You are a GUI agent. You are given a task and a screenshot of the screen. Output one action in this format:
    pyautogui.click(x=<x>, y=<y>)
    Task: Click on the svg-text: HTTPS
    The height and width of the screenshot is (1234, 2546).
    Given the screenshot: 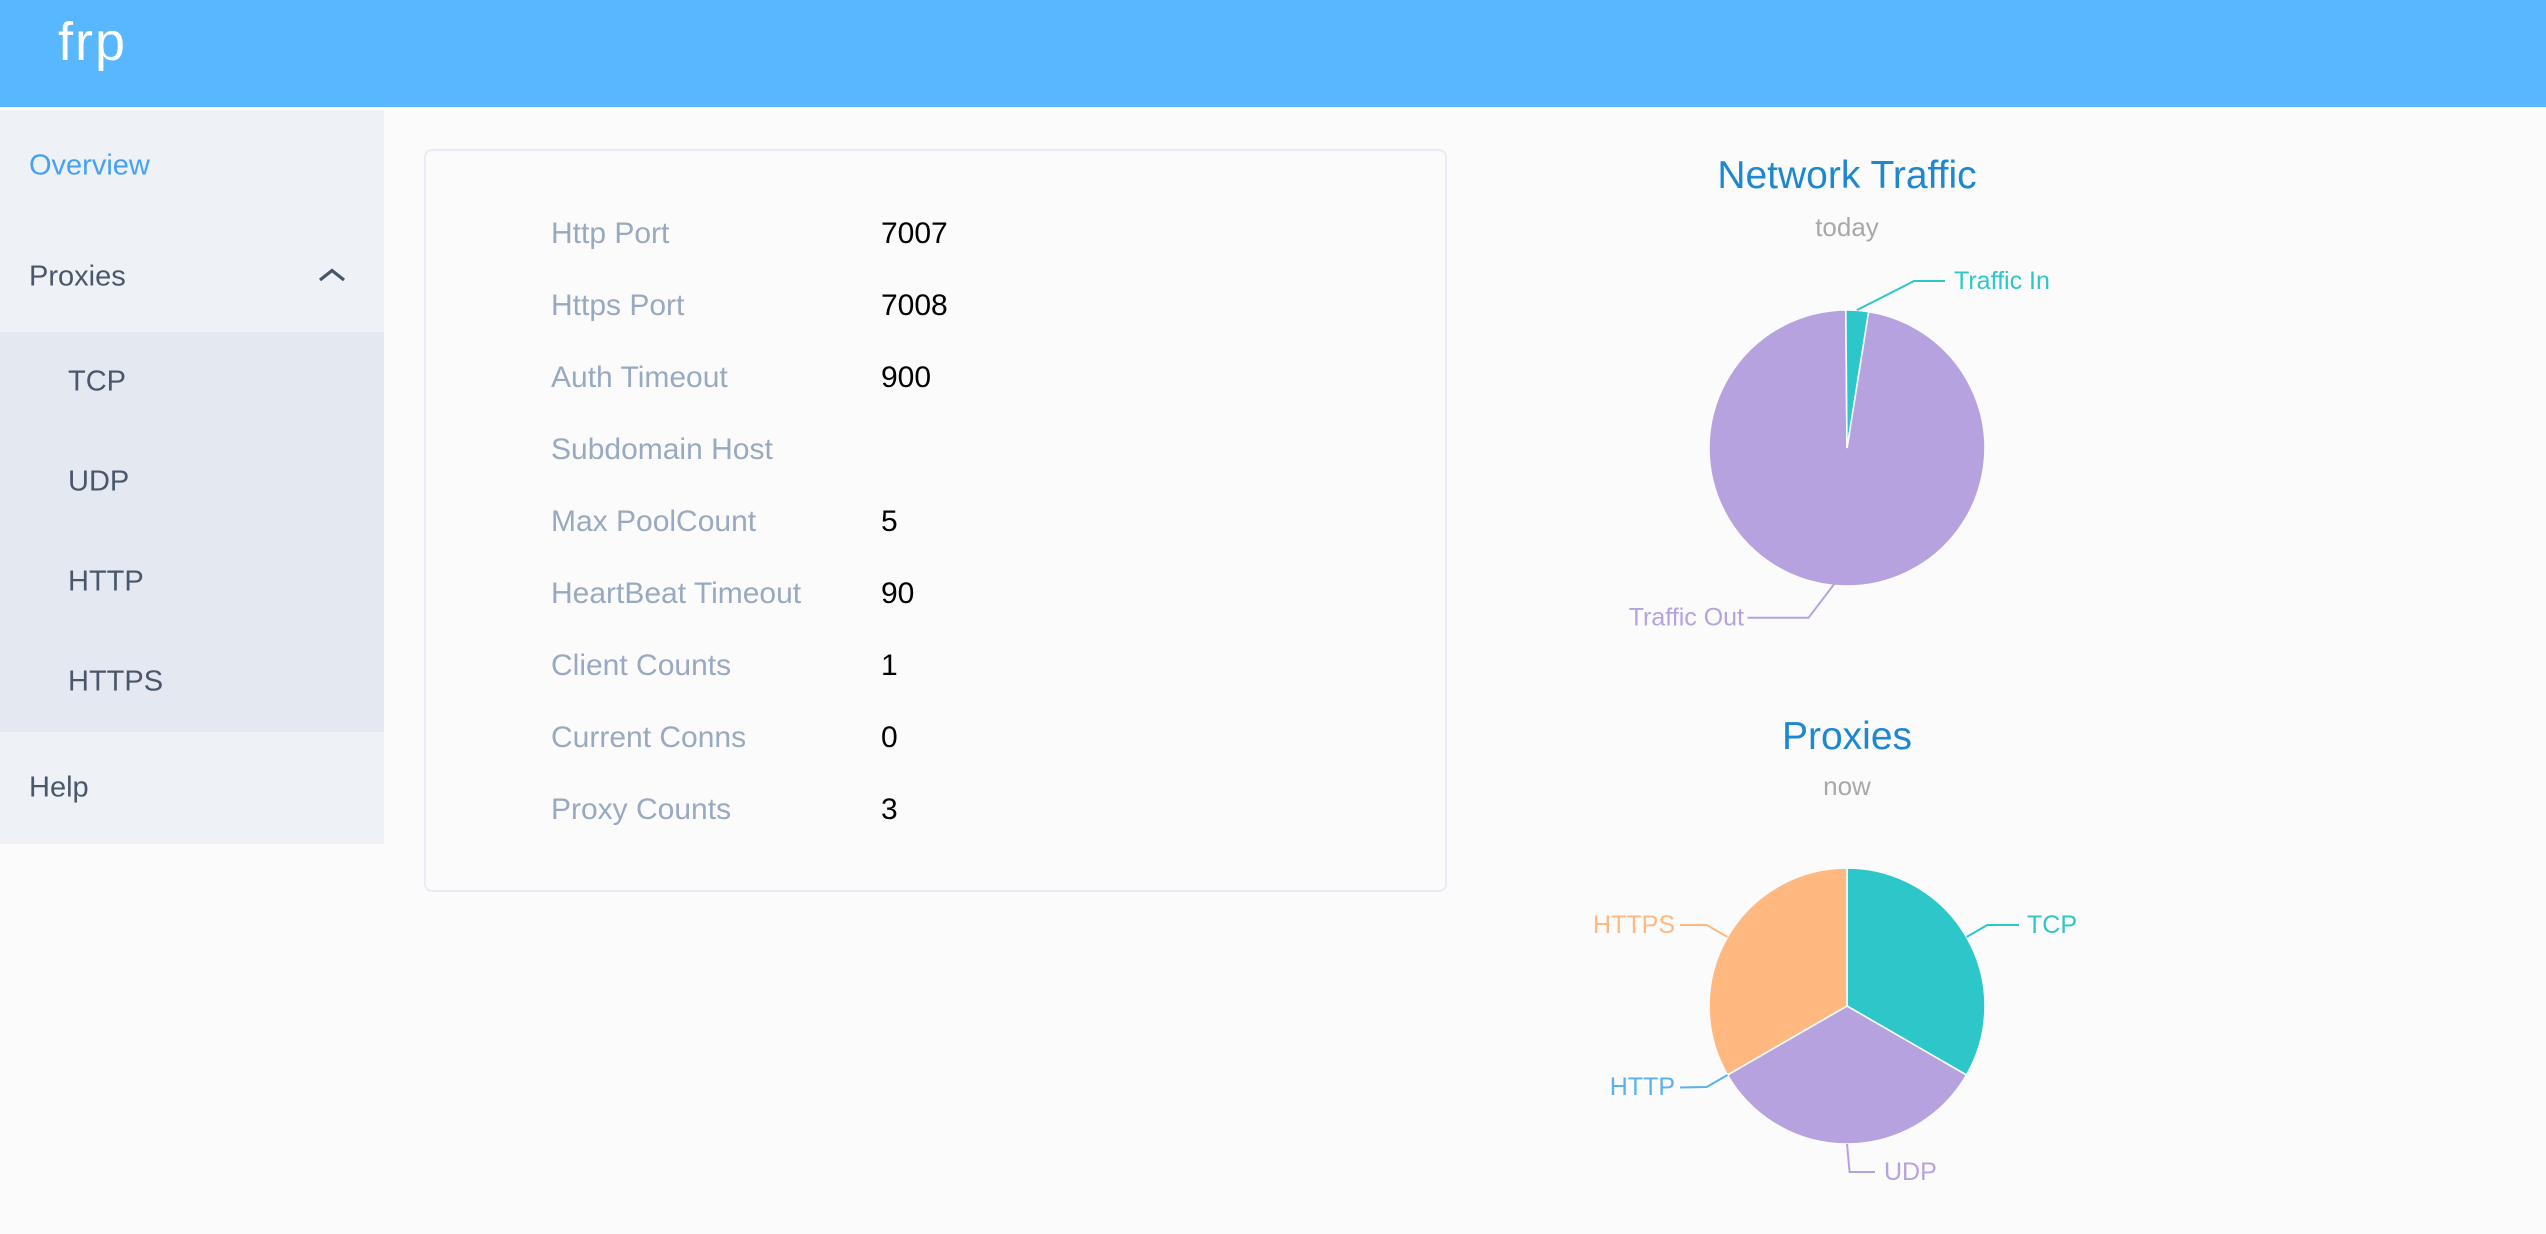 What is the action you would take?
    pyautogui.click(x=1634, y=925)
    